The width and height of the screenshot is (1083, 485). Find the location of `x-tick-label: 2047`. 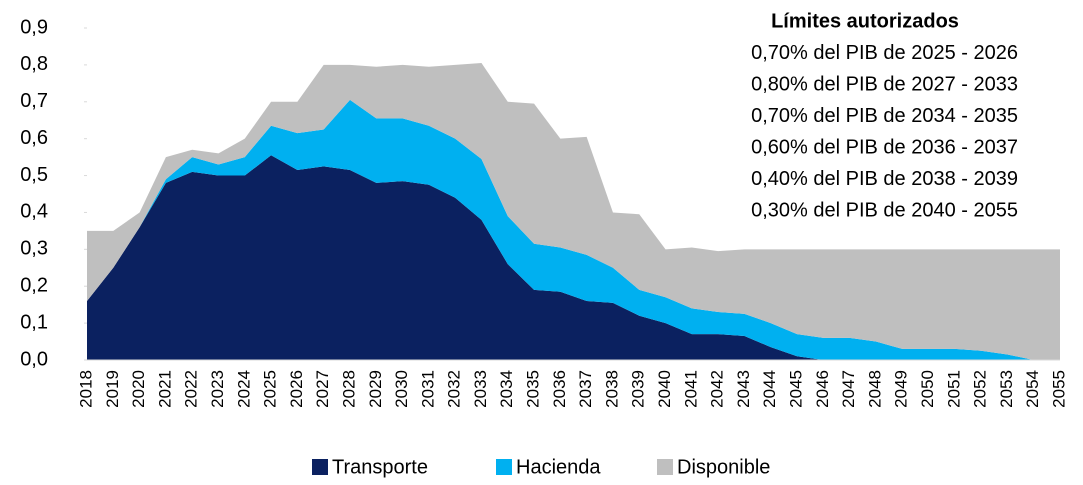

x-tick-label: 2047 is located at coordinates (848, 389).